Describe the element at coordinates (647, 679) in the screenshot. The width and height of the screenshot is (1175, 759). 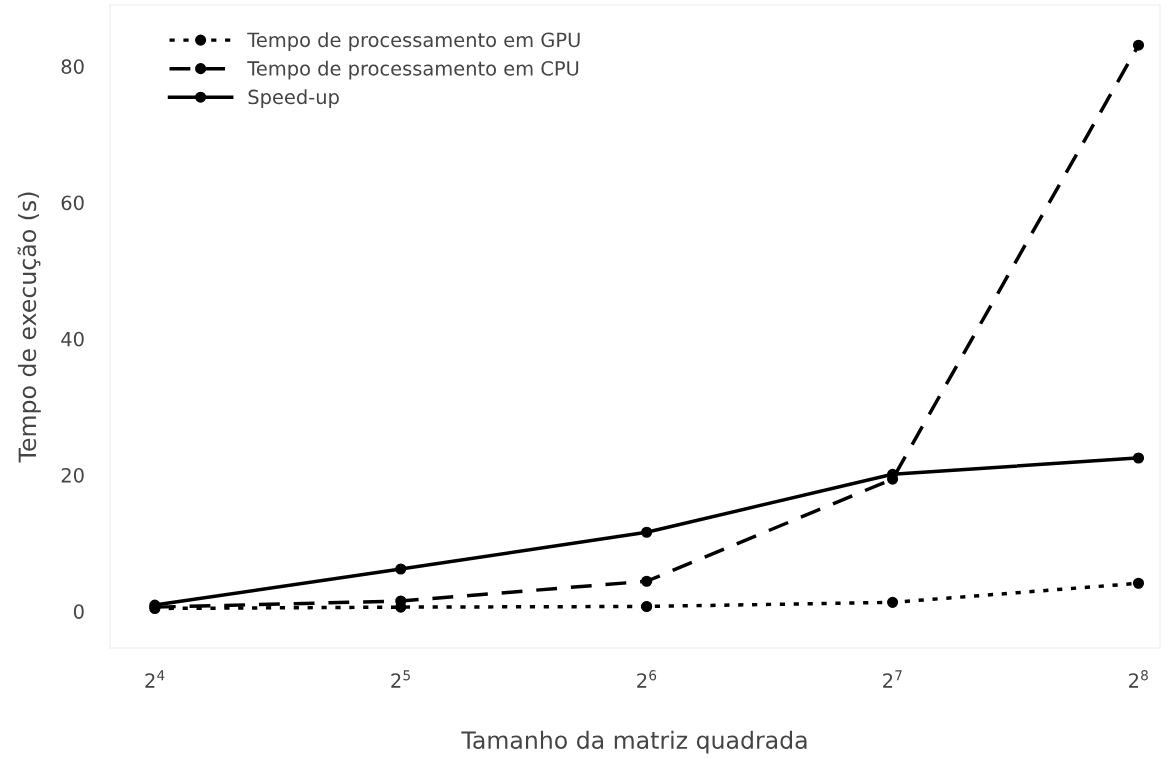
I see `x-tick-label: 2$^{6}$` at that location.